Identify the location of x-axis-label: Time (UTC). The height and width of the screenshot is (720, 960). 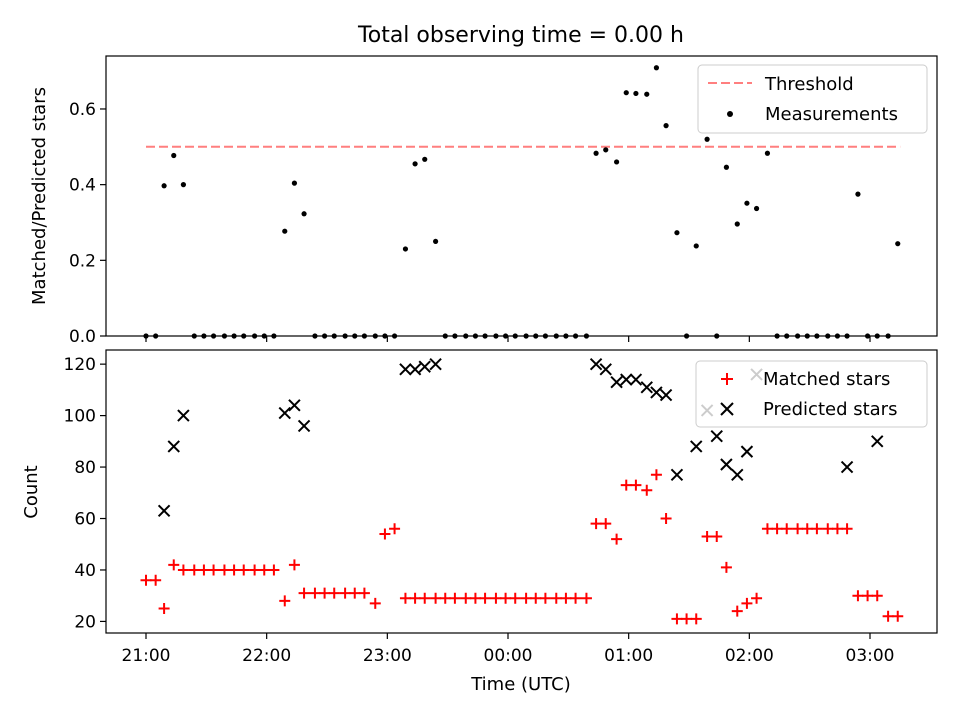
(520, 684).